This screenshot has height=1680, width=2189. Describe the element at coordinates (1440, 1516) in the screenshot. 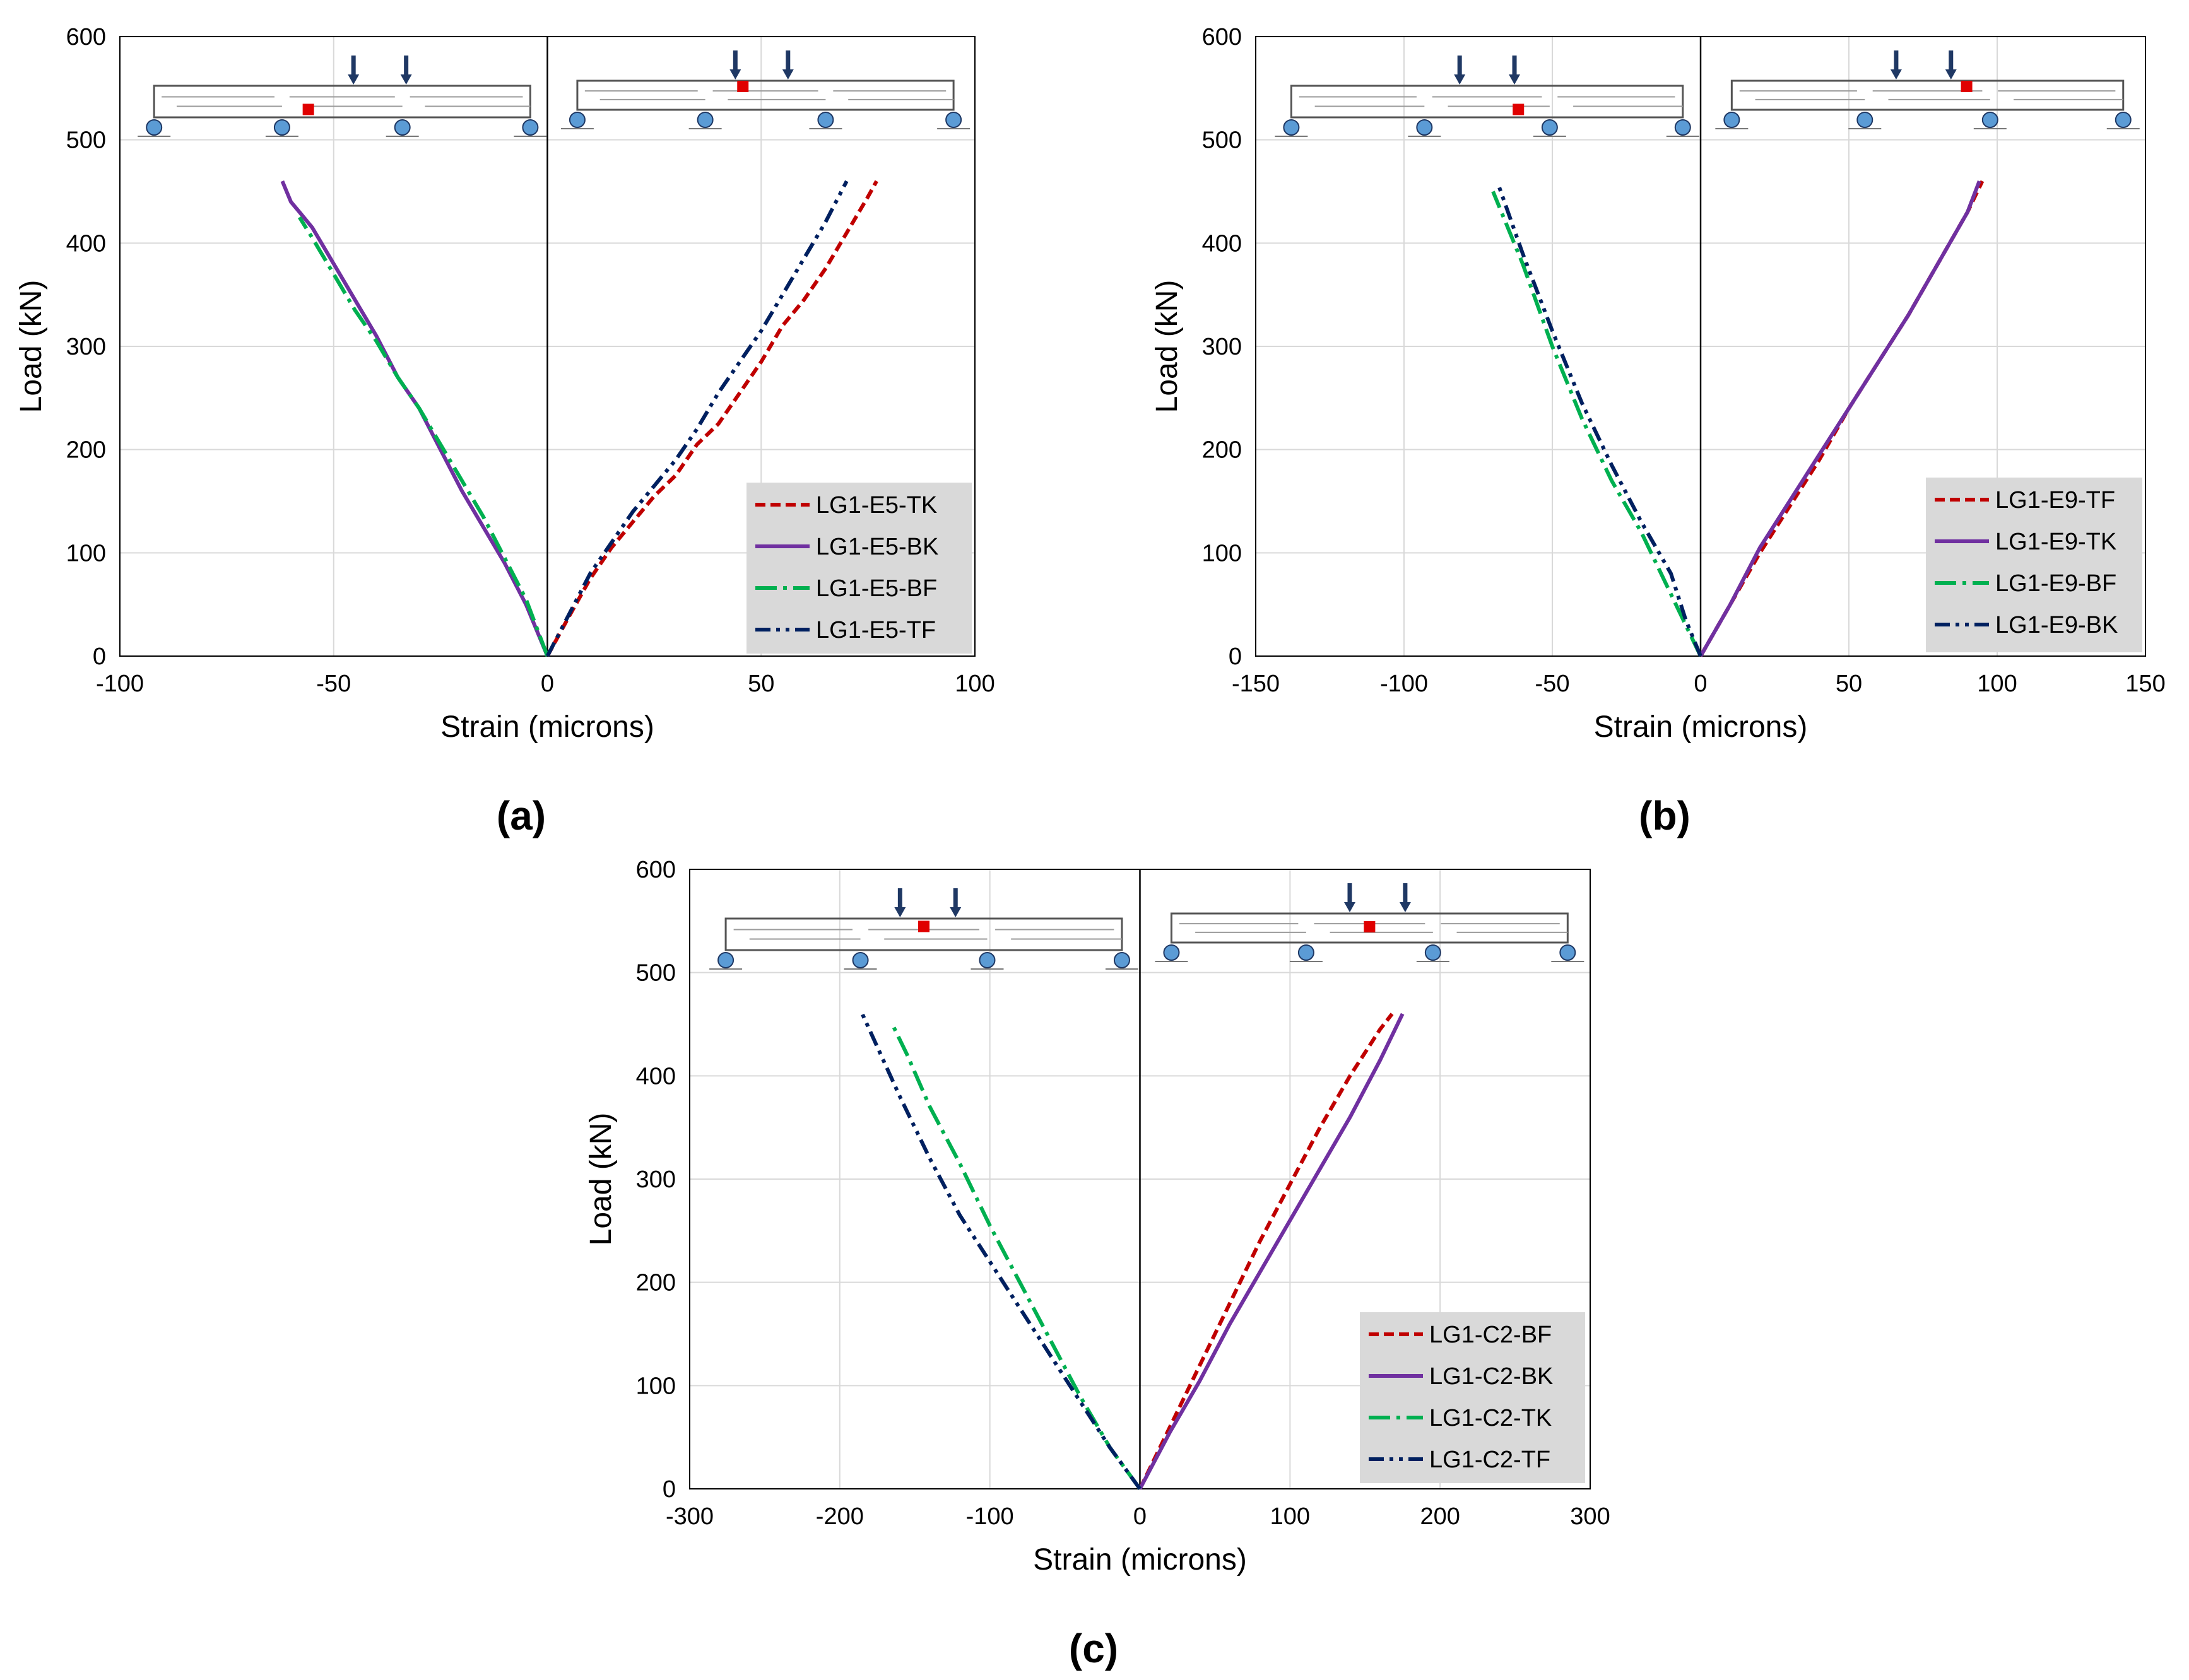

I see `x-tick-label: 200` at that location.